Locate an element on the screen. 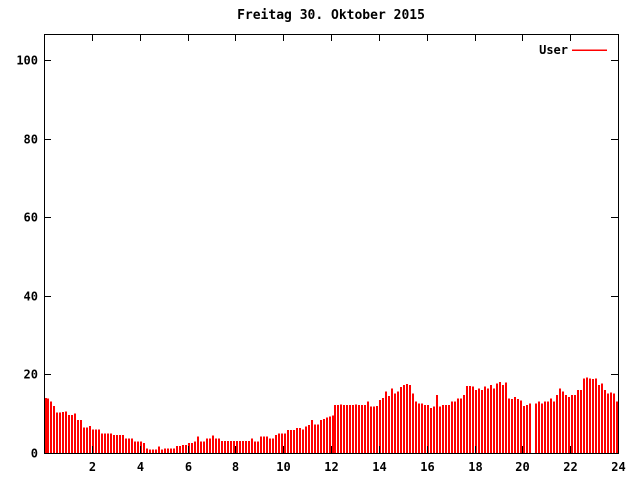 This screenshot has width=640, height=480. x-tick-label: 12 is located at coordinates (331, 467).